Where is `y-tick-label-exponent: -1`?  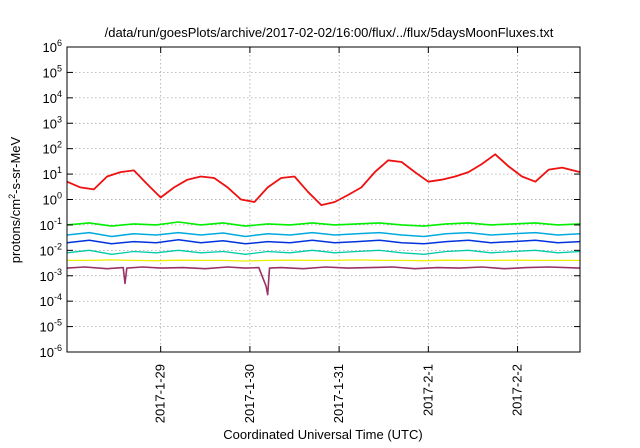 y-tick-label-exponent: -1 is located at coordinates (58, 221).